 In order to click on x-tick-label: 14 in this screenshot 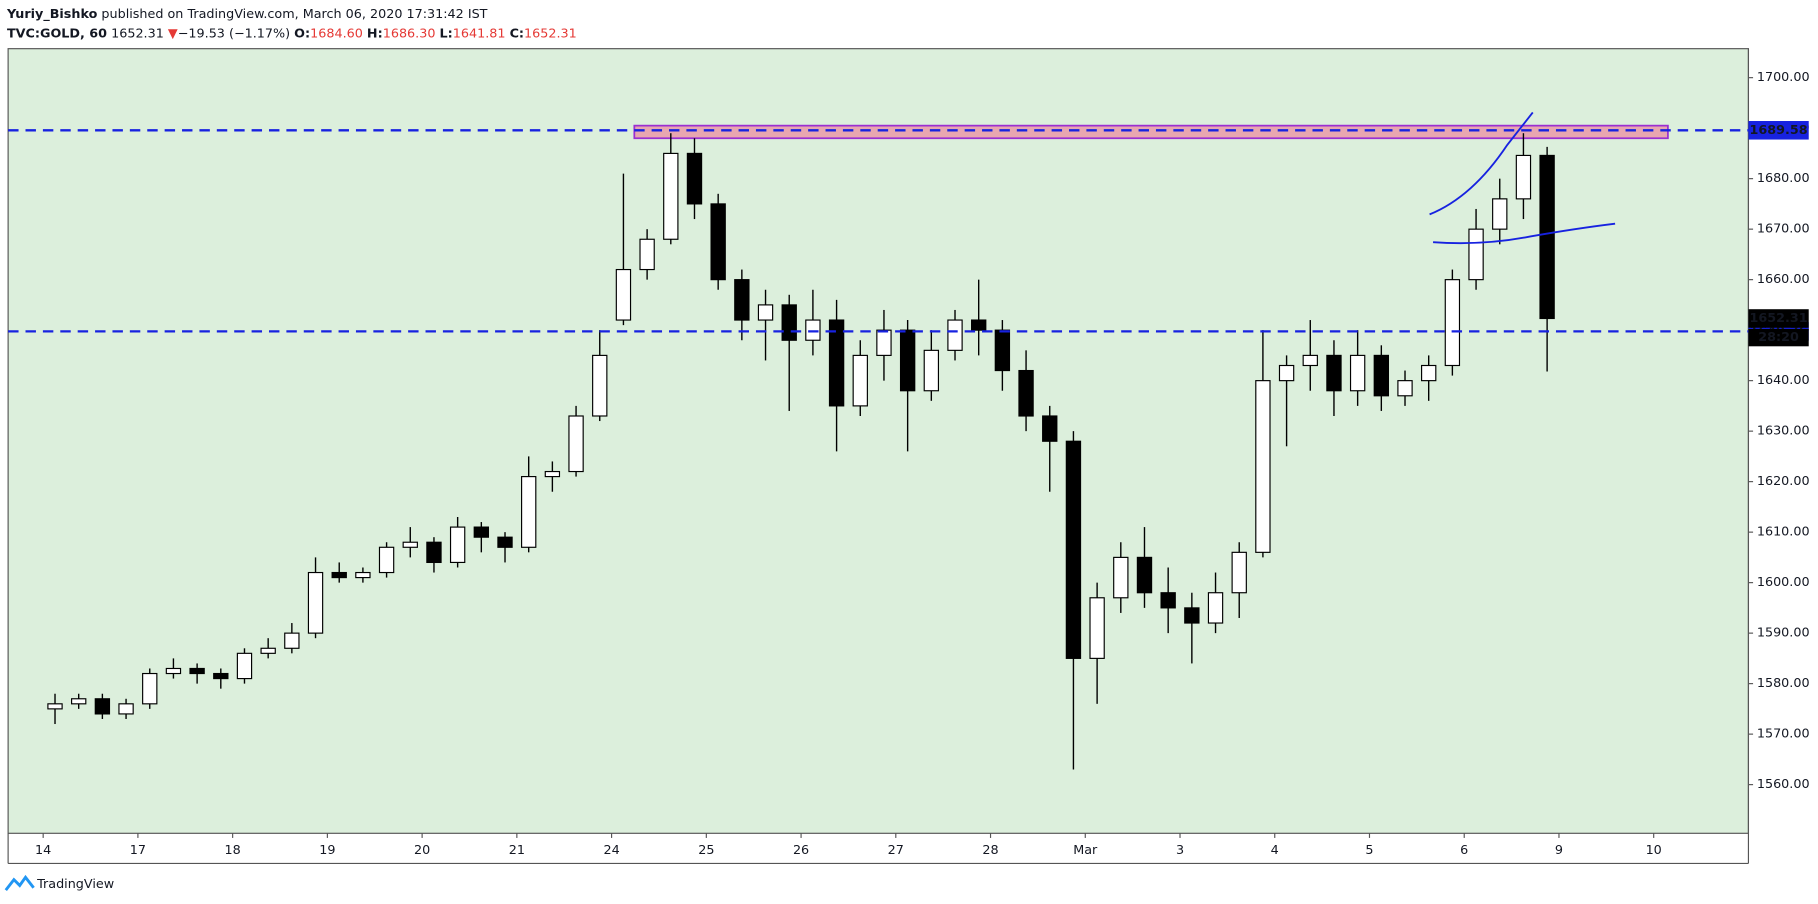, I will do `click(43, 850)`.